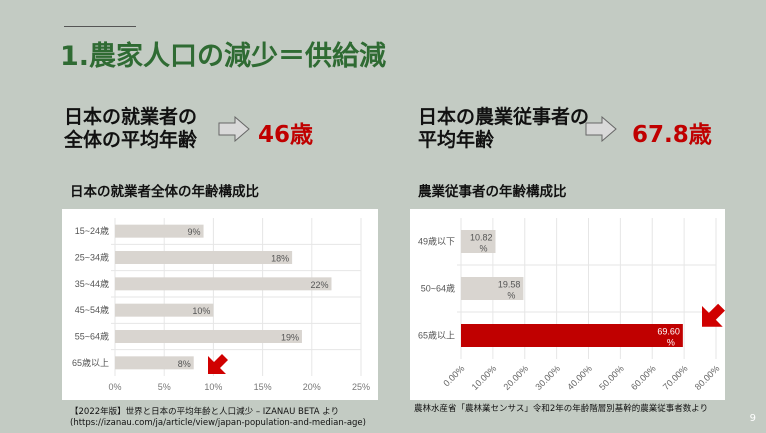 Image resolution: width=766 pixels, height=433 pixels. I want to click on x-tick-label: 50.00%, so click(611, 377).